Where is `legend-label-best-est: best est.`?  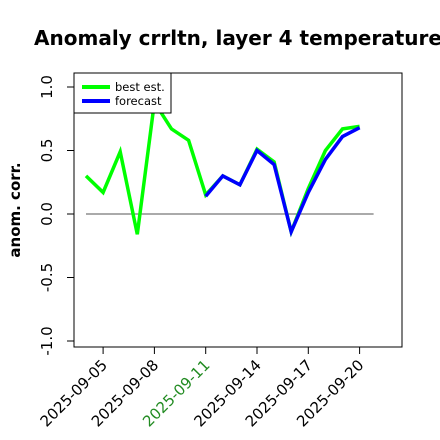
legend-label-best-est: best est. is located at coordinates (140, 87).